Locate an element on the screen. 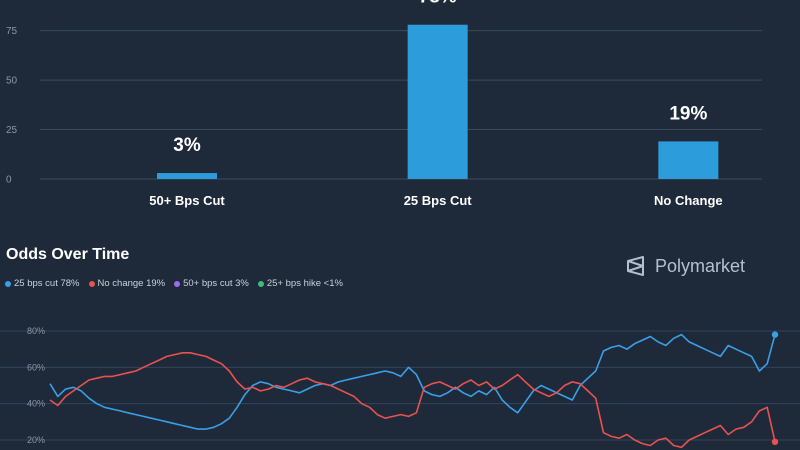 This screenshot has width=800, height=450. legend-item-50bps-cut: 50+ bps cut 3% is located at coordinates (211, 283).